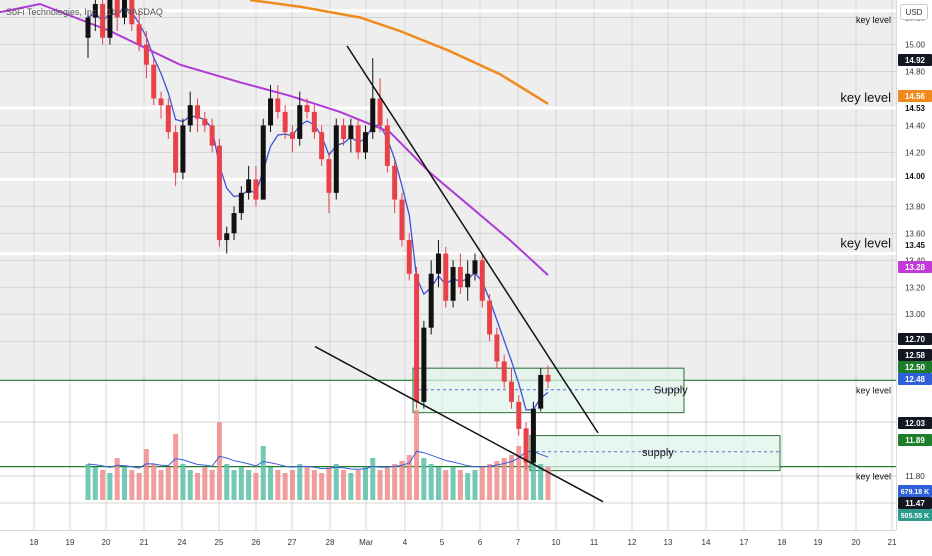  What do you see at coordinates (480, 542) in the screenshot?
I see `time-tick-label: 6` at bounding box center [480, 542].